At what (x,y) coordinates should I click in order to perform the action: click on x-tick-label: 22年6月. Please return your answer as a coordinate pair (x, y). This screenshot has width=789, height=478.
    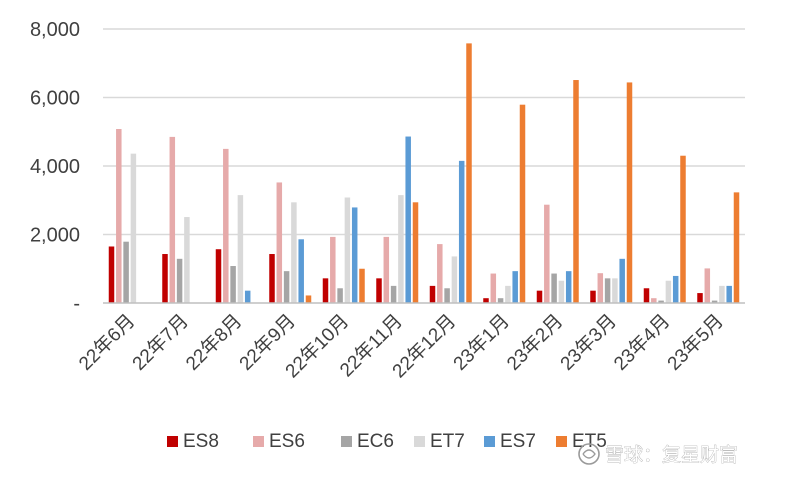
    Looking at the image, I should click on (106, 342).